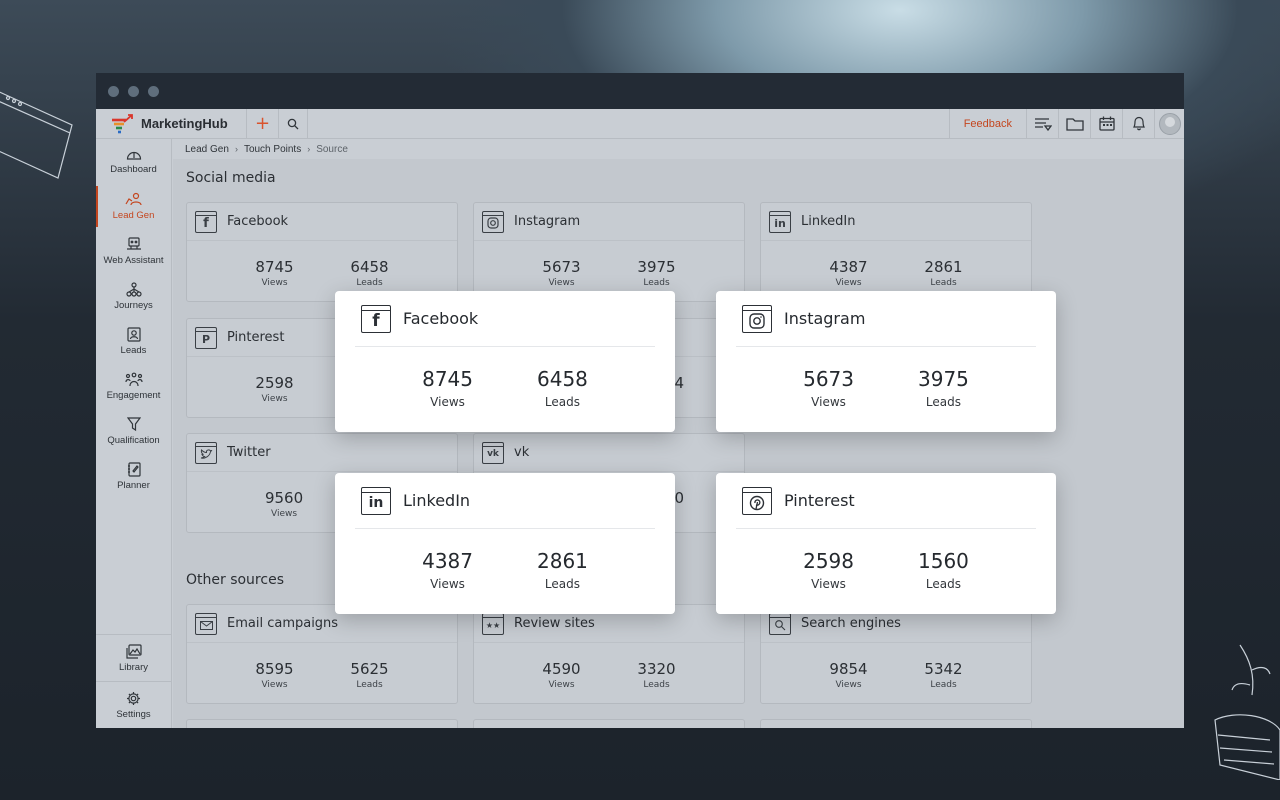  What do you see at coordinates (133, 657) in the screenshot?
I see `sidebar-item-library: Library` at bounding box center [133, 657].